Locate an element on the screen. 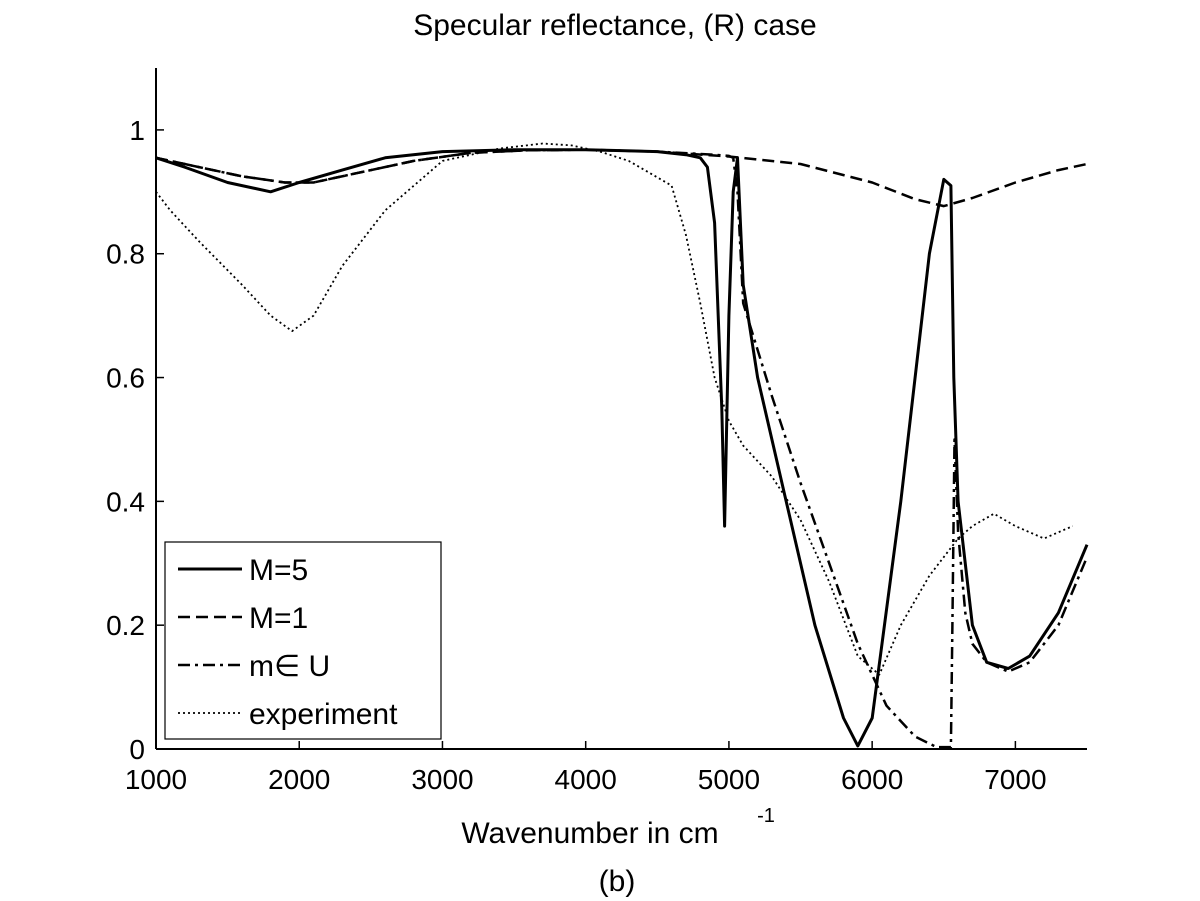 The width and height of the screenshot is (1200, 901). legend-label-1: M=1 is located at coordinates (278, 618).